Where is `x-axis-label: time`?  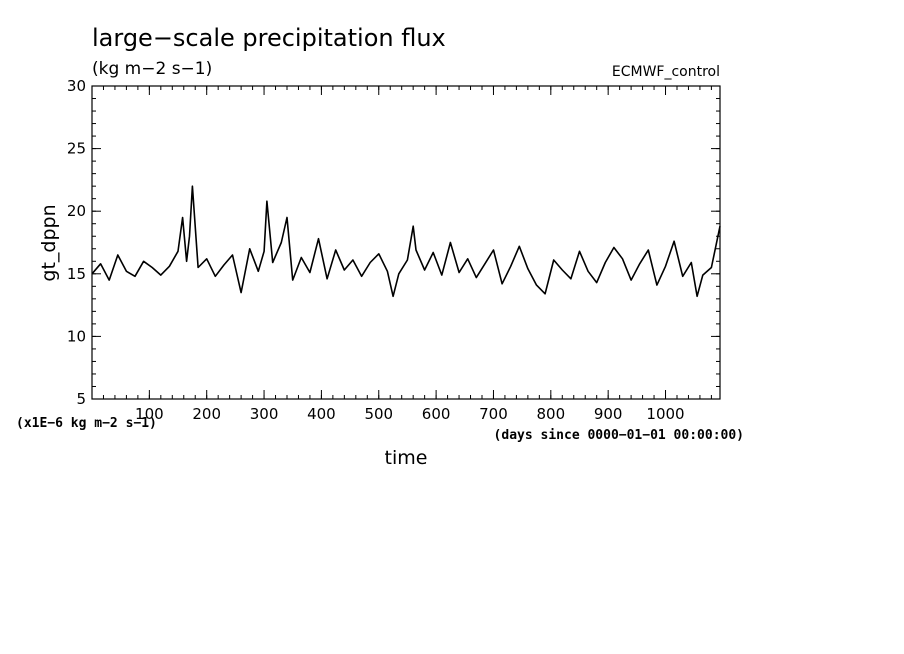 x-axis-label: time is located at coordinates (406, 458).